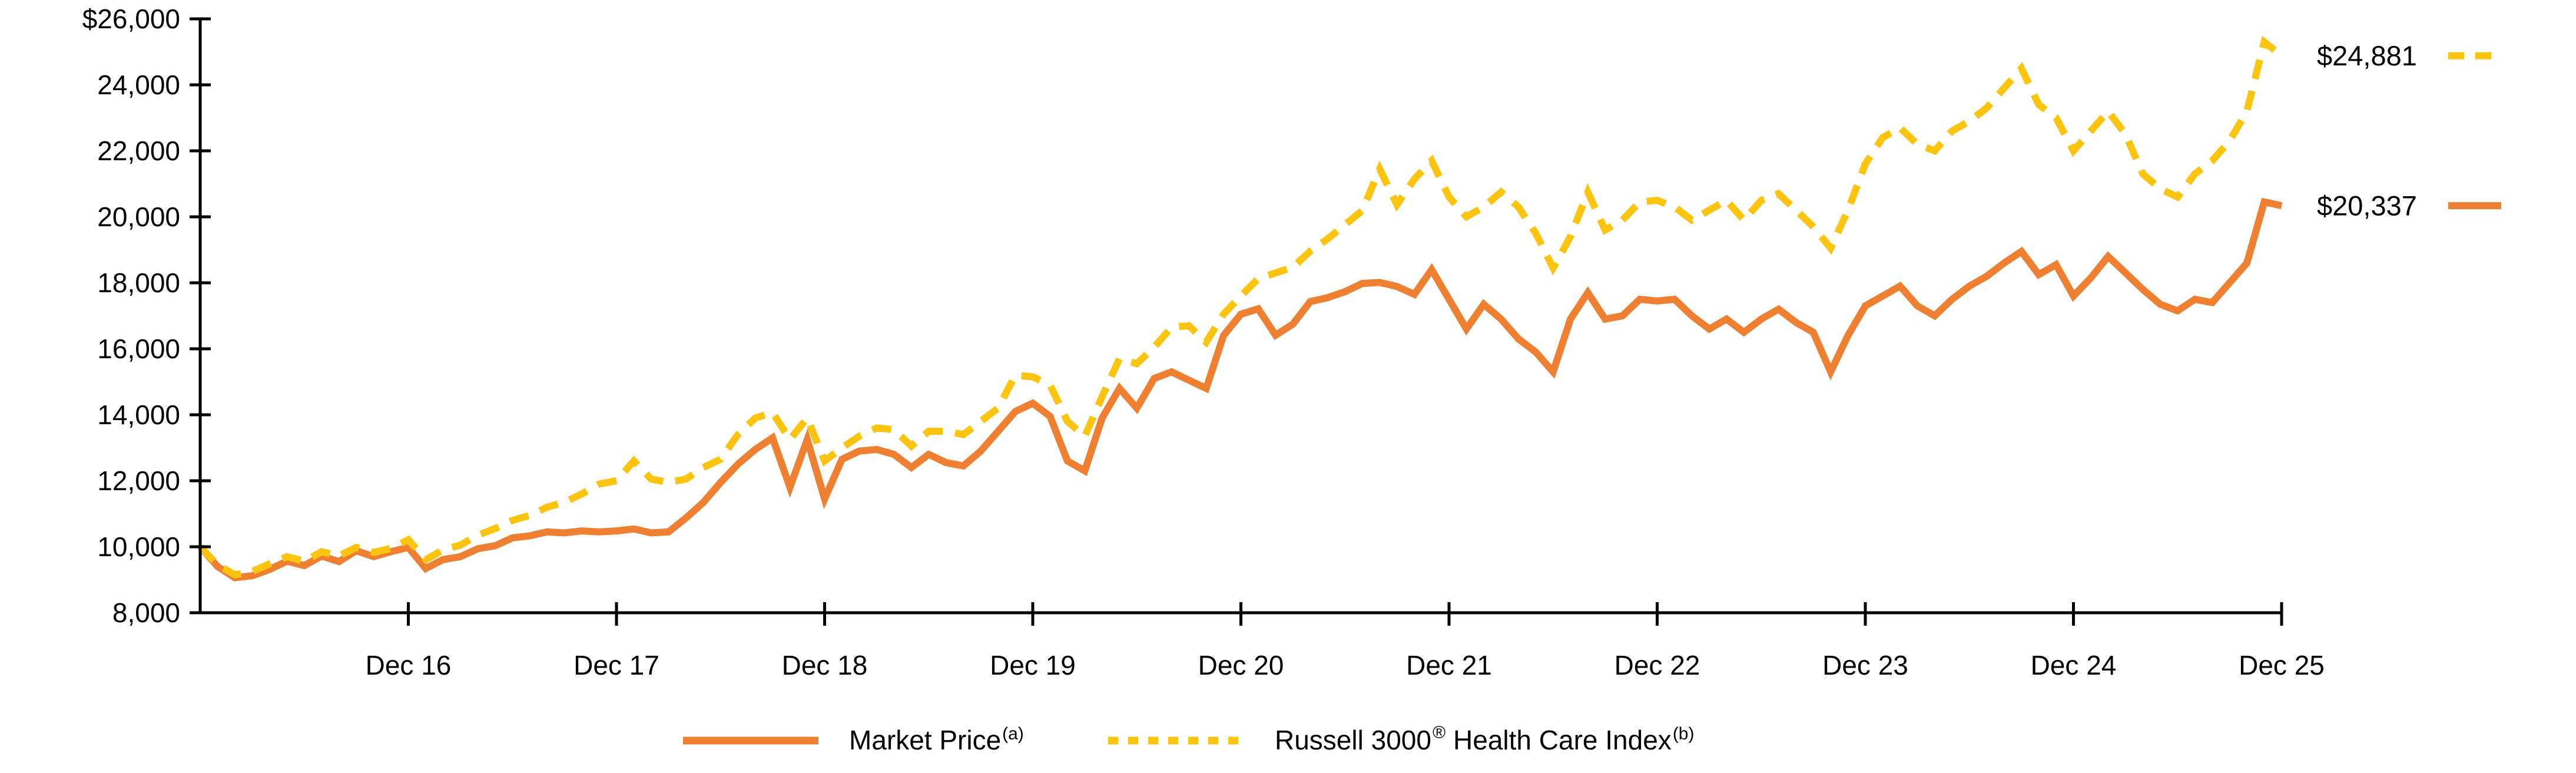 Image resolution: width=2576 pixels, height=773 pixels. What do you see at coordinates (131, 19) in the screenshot?
I see `y-tick-label: $26,000` at bounding box center [131, 19].